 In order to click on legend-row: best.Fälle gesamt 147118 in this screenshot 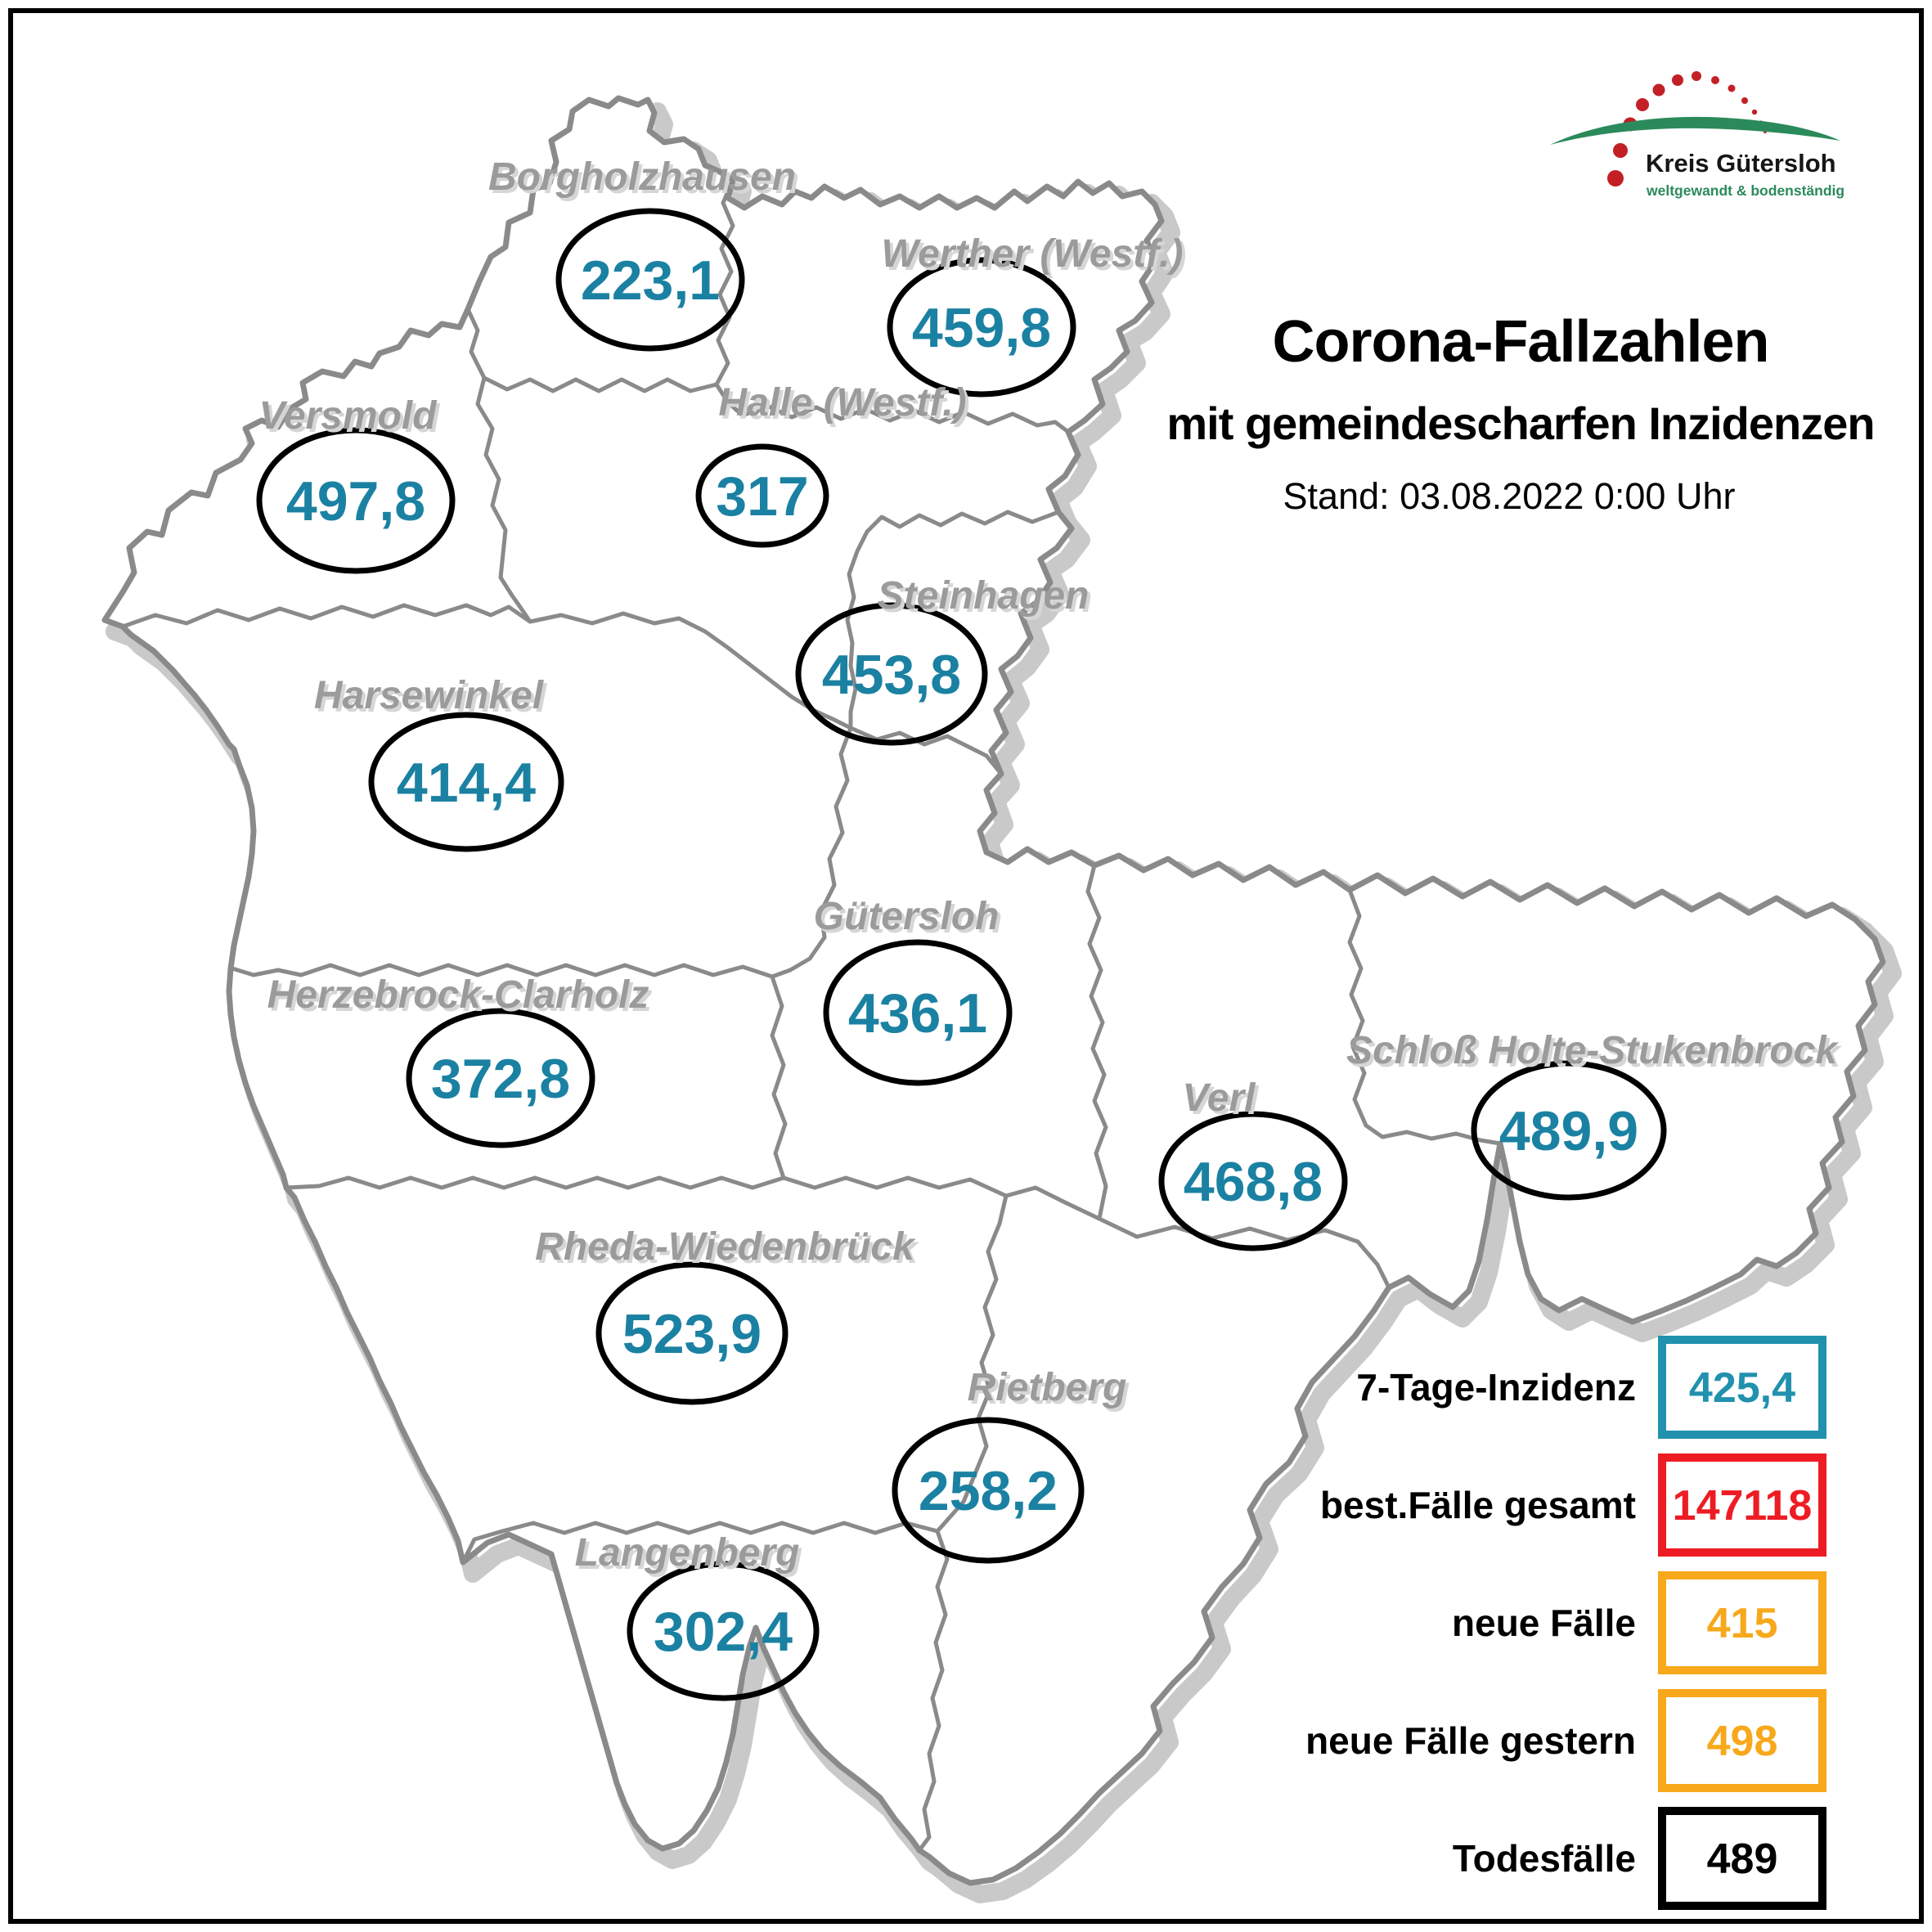, I will do `click(1573, 1505)`.